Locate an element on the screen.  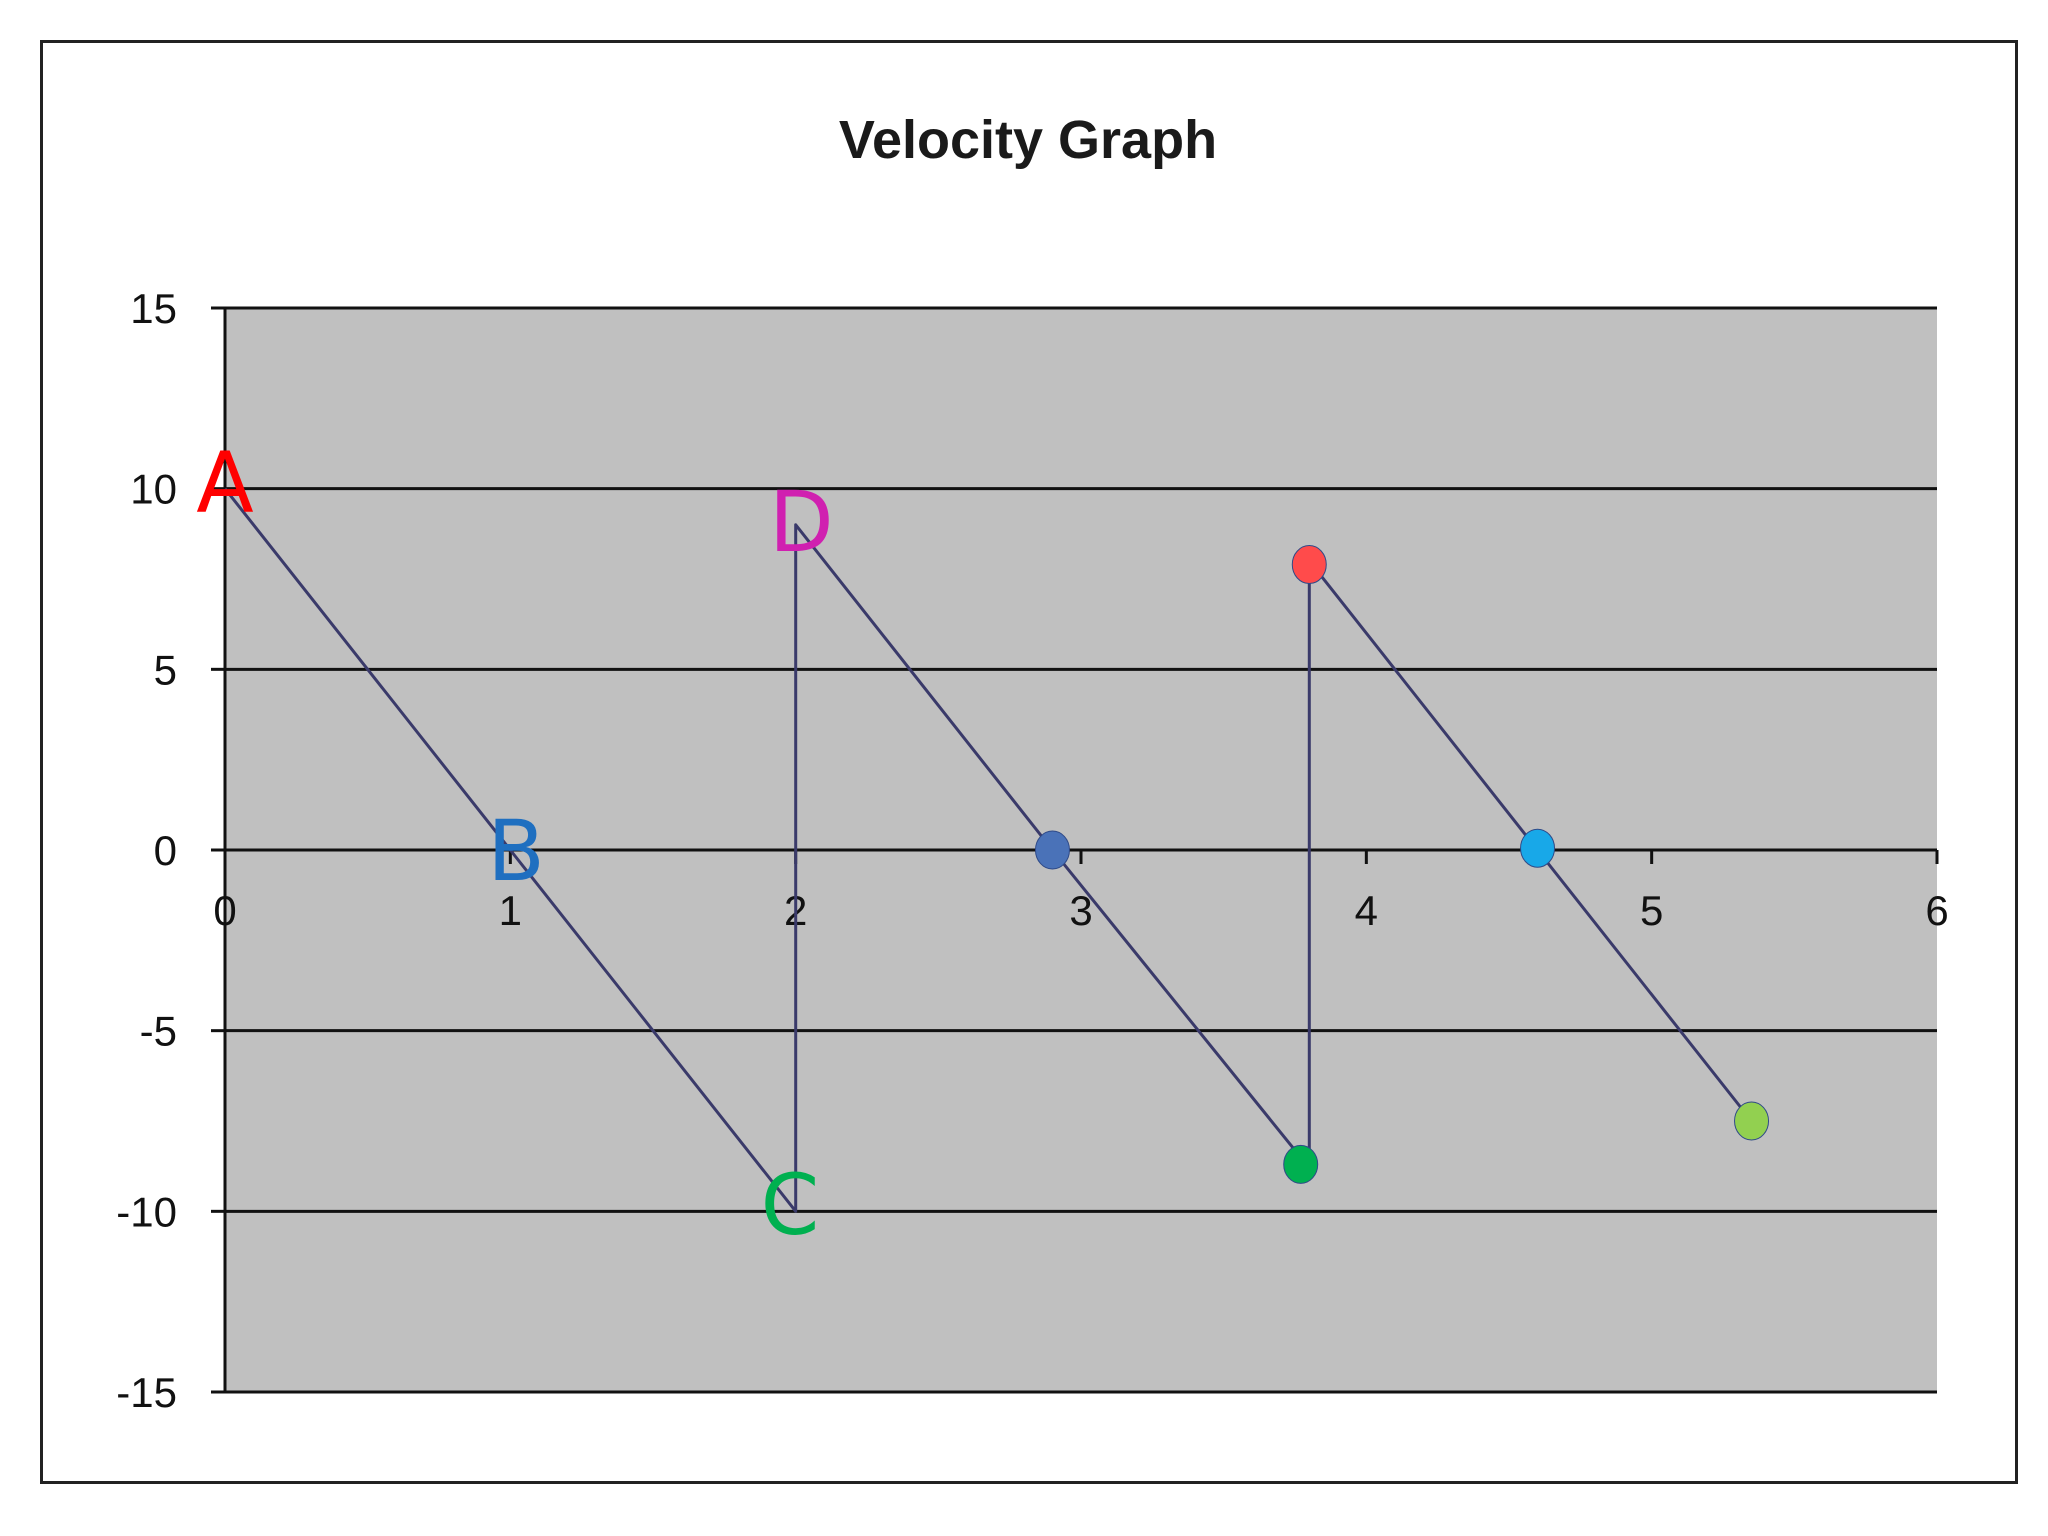
y-tick-label: 10 is located at coordinates (153, 489).